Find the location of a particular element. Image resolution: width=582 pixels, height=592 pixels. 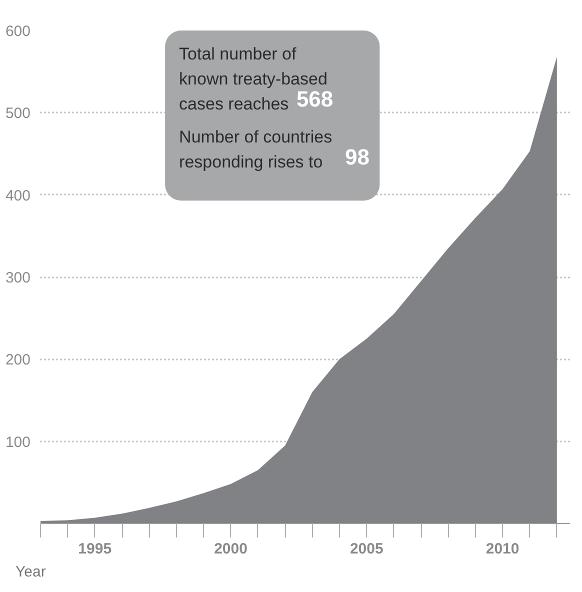

x-tick-label: 2000 is located at coordinates (231, 549).